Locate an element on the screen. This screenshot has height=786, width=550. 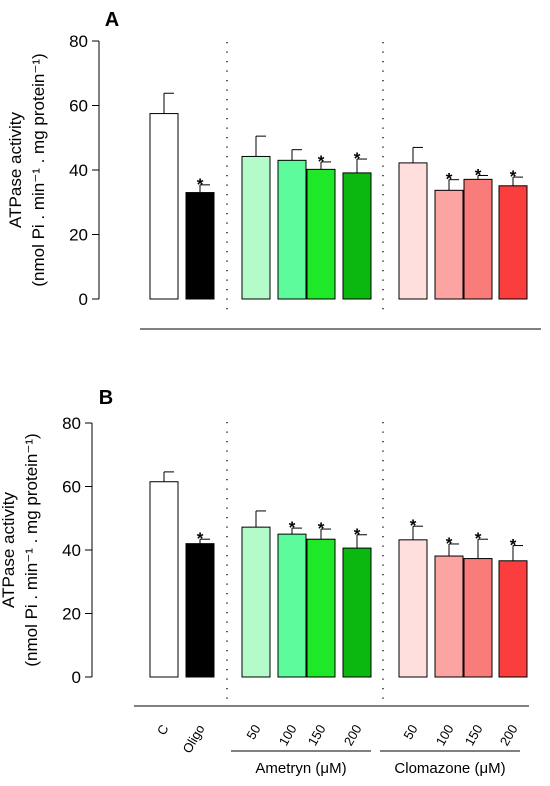
category-label: C is located at coordinates (163, 730).